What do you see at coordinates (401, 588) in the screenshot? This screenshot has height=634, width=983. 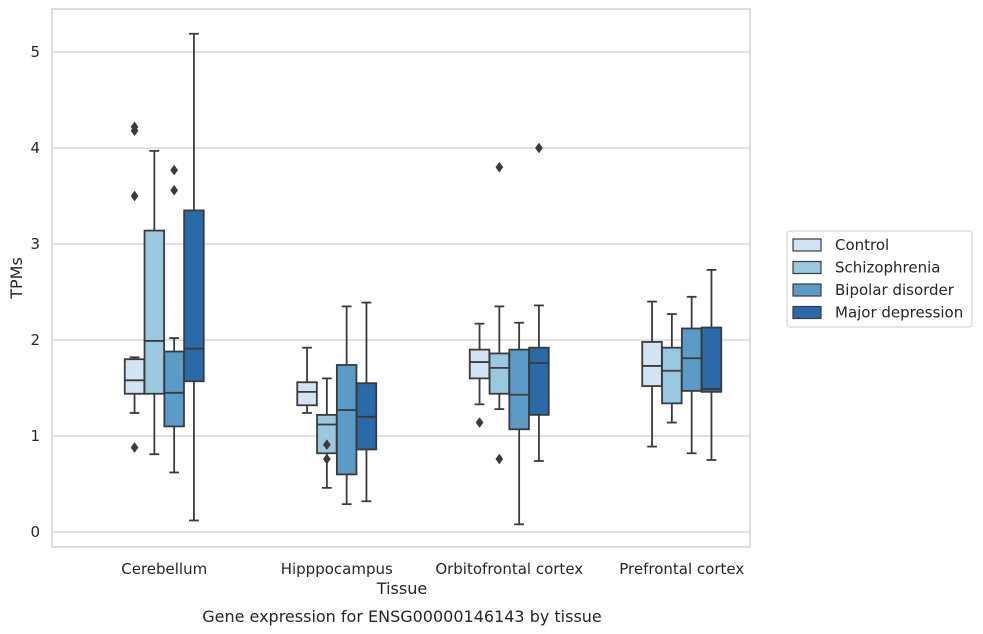 I see `x-axis-title: Tissue` at bounding box center [401, 588].